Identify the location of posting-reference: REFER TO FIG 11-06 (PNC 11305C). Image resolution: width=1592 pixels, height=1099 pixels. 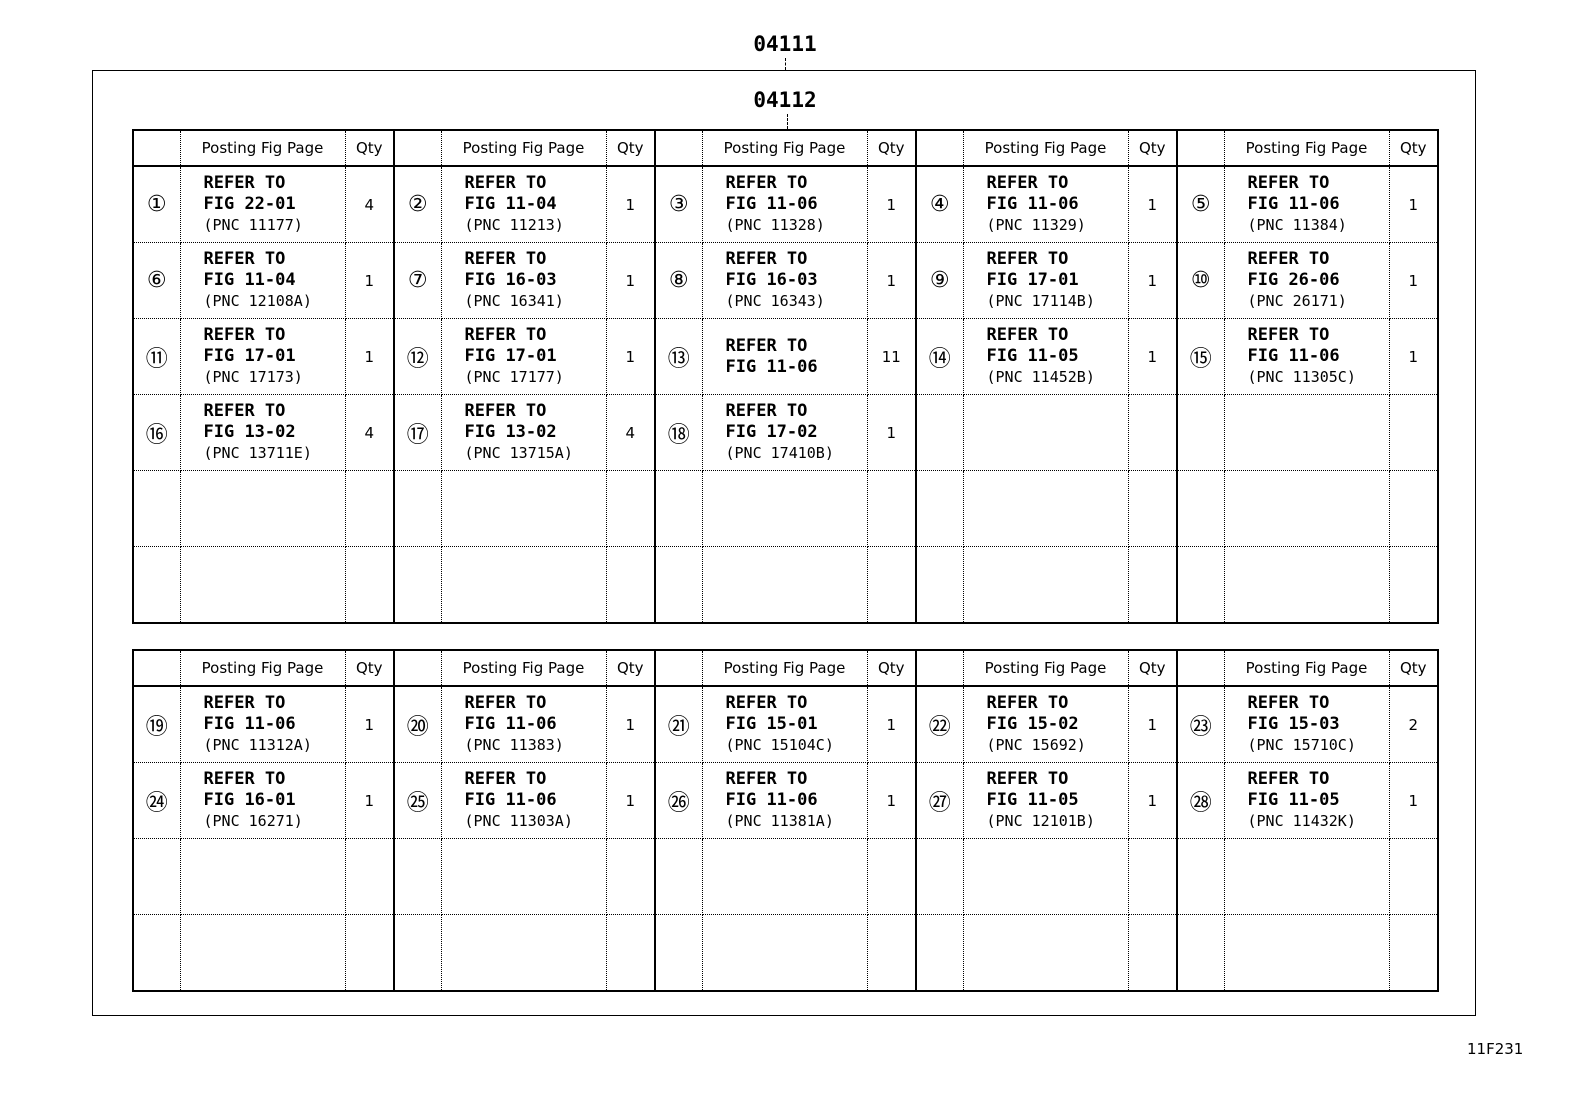
(1306, 356).